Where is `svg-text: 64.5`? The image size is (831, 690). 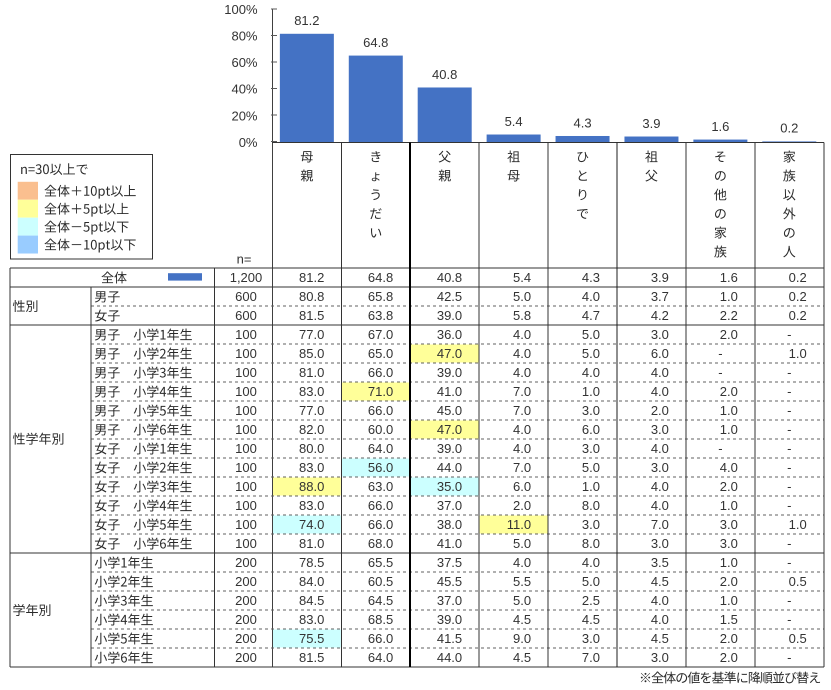 svg-text: 64.5 is located at coordinates (380, 600).